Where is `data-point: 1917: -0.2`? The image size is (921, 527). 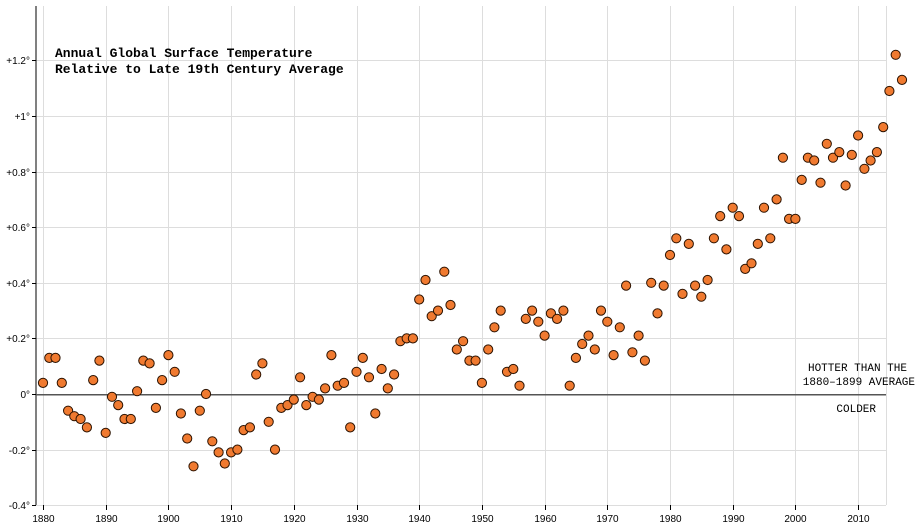
data-point: 1917: -0.2 is located at coordinates (275, 449).